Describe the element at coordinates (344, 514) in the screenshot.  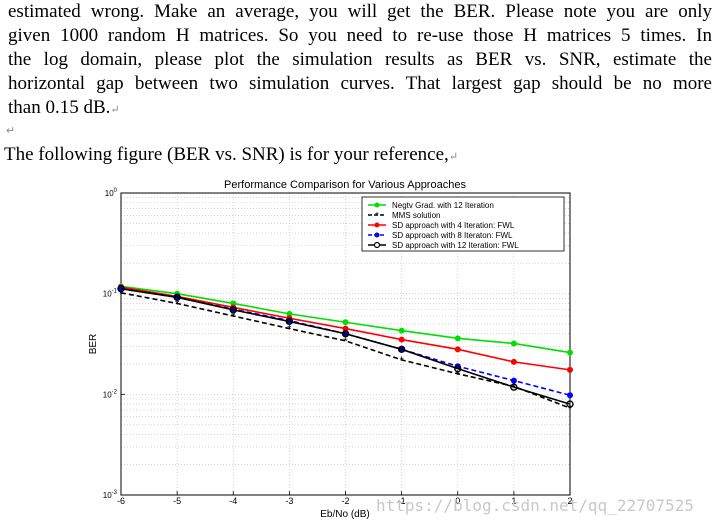
I see `x-axis-label: Eb/No (dB)` at that location.